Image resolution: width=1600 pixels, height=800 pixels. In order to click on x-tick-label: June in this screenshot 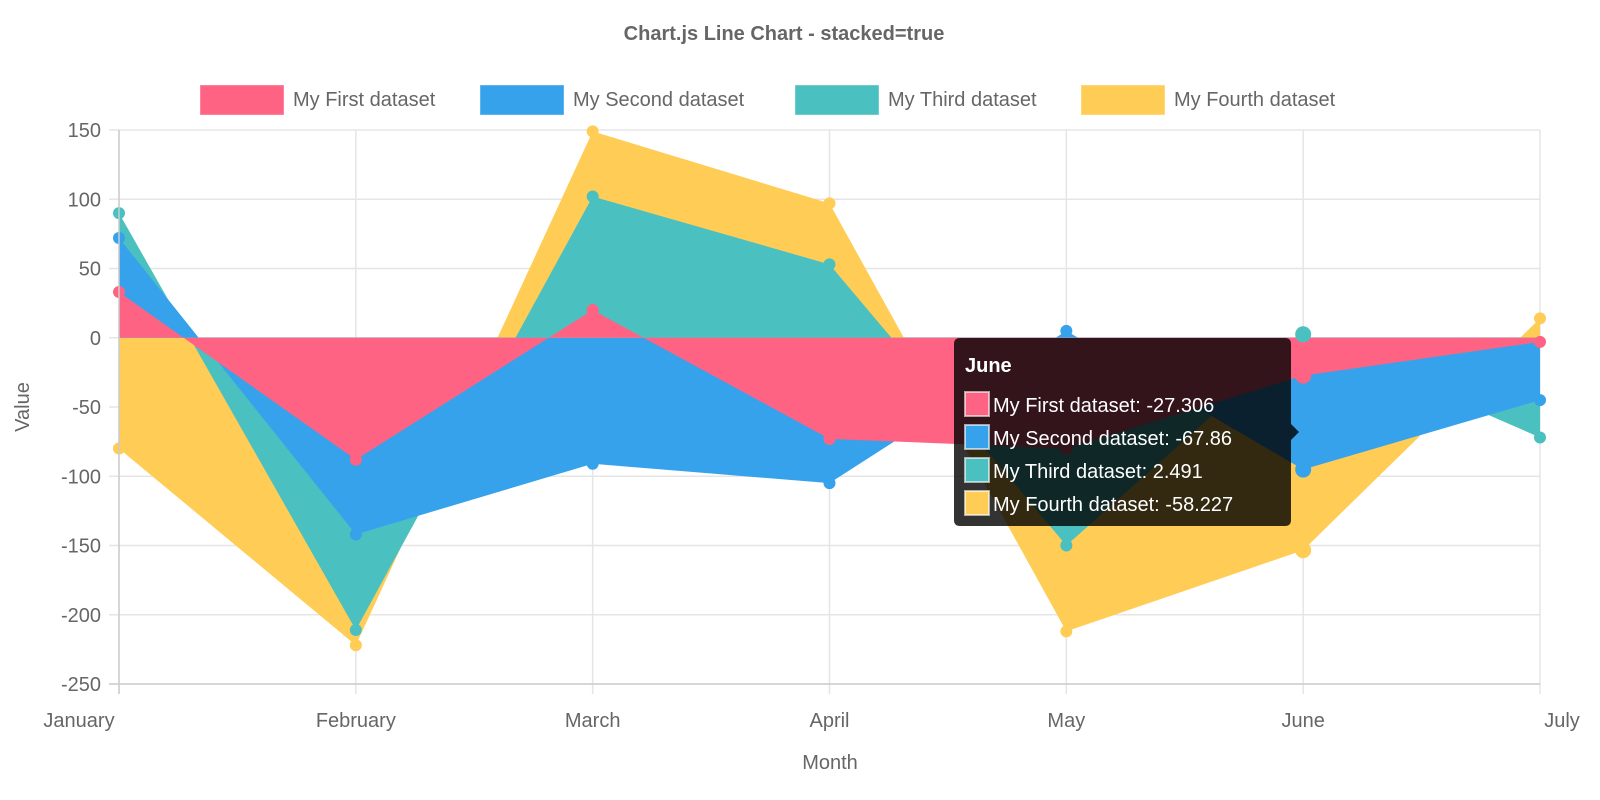, I will do `click(1302, 721)`.